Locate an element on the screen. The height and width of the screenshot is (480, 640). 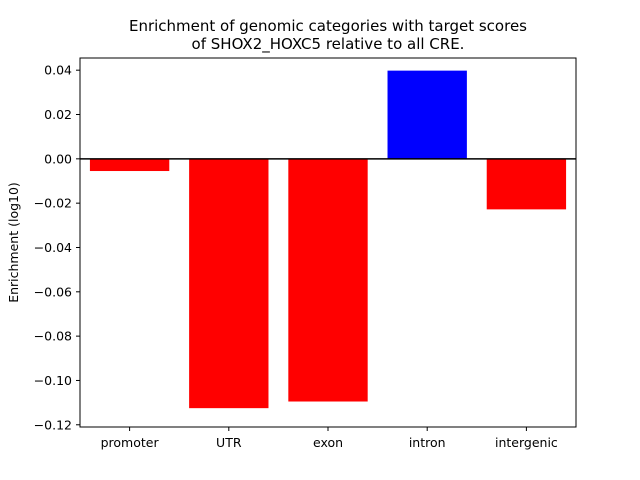
chart-title-line-2: of SHOX2_HOXC5 relative to all CRE. is located at coordinates (328, 44).